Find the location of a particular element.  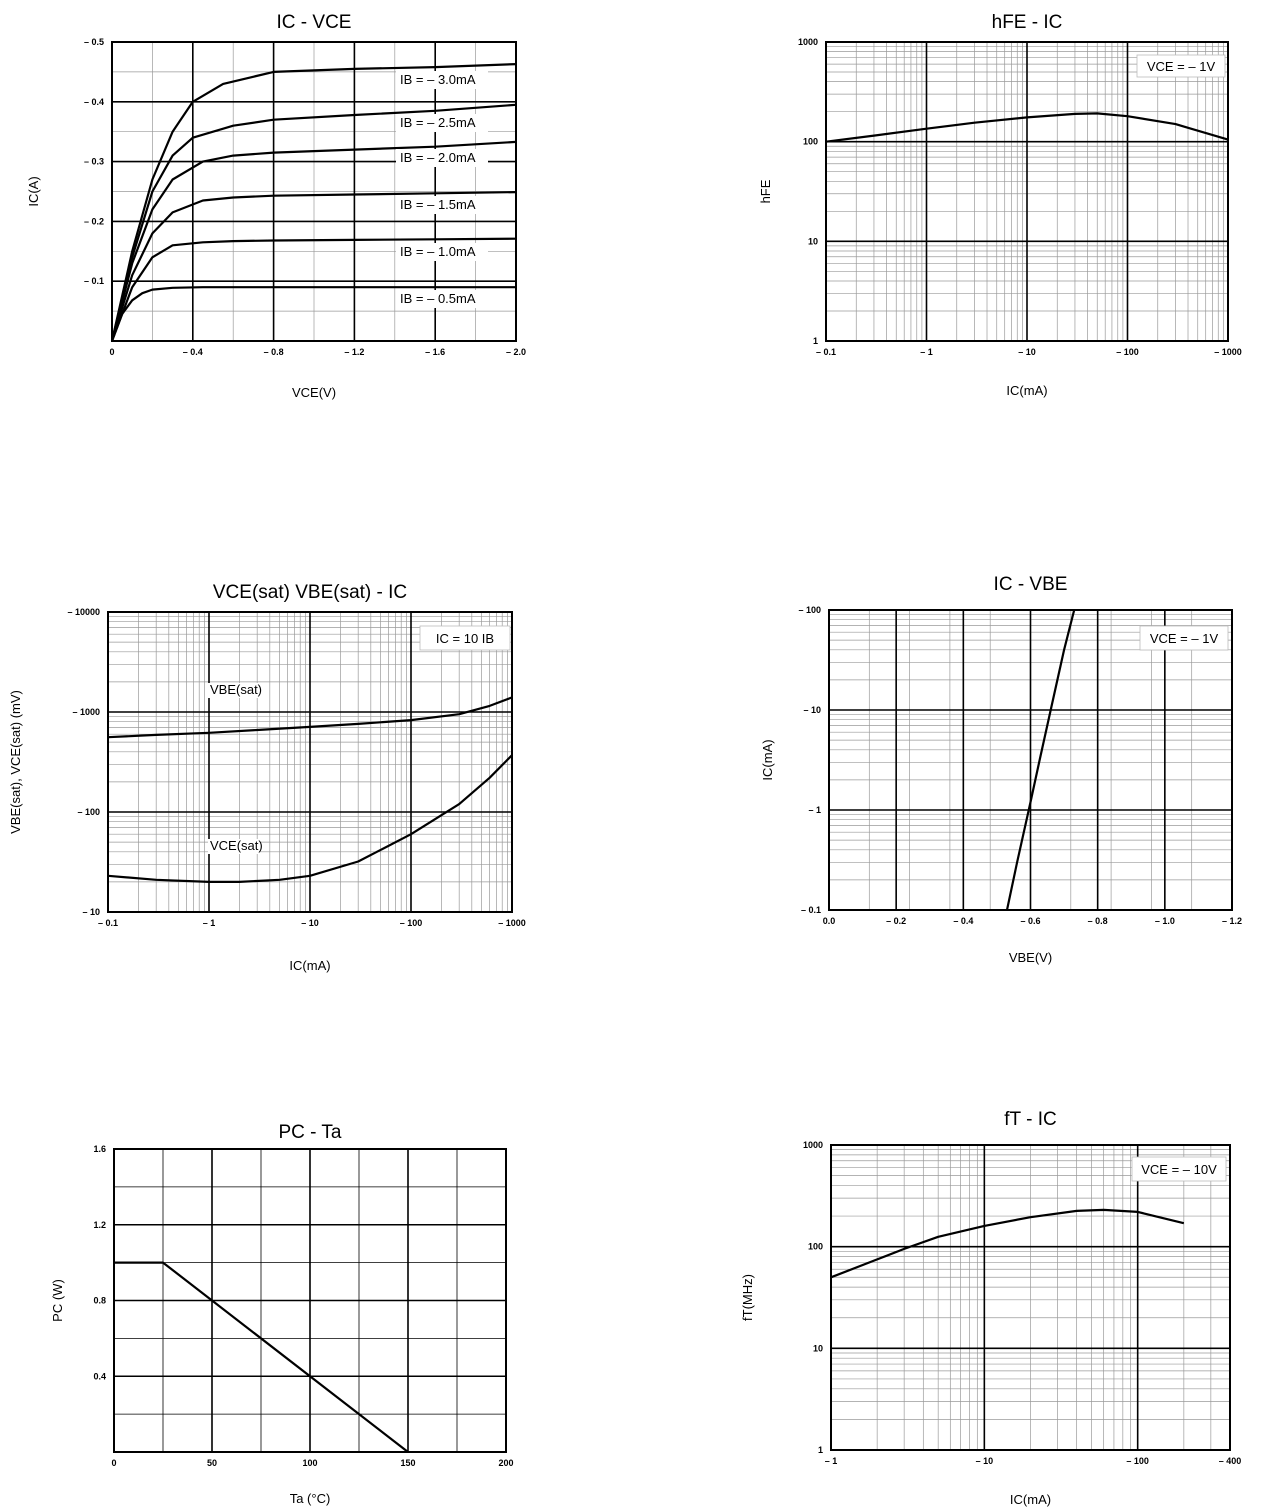

x-axis-label: VBE(V) is located at coordinates (1030, 957).